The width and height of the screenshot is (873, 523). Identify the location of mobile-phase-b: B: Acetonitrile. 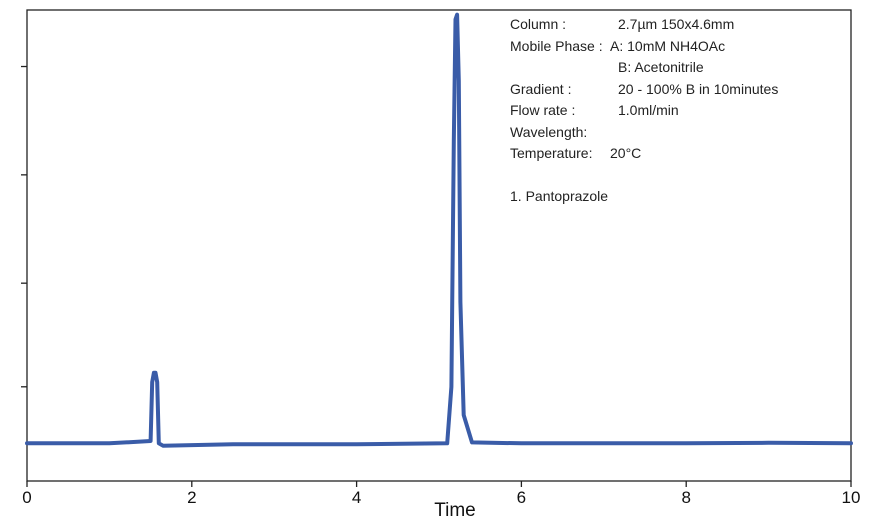
(661, 67).